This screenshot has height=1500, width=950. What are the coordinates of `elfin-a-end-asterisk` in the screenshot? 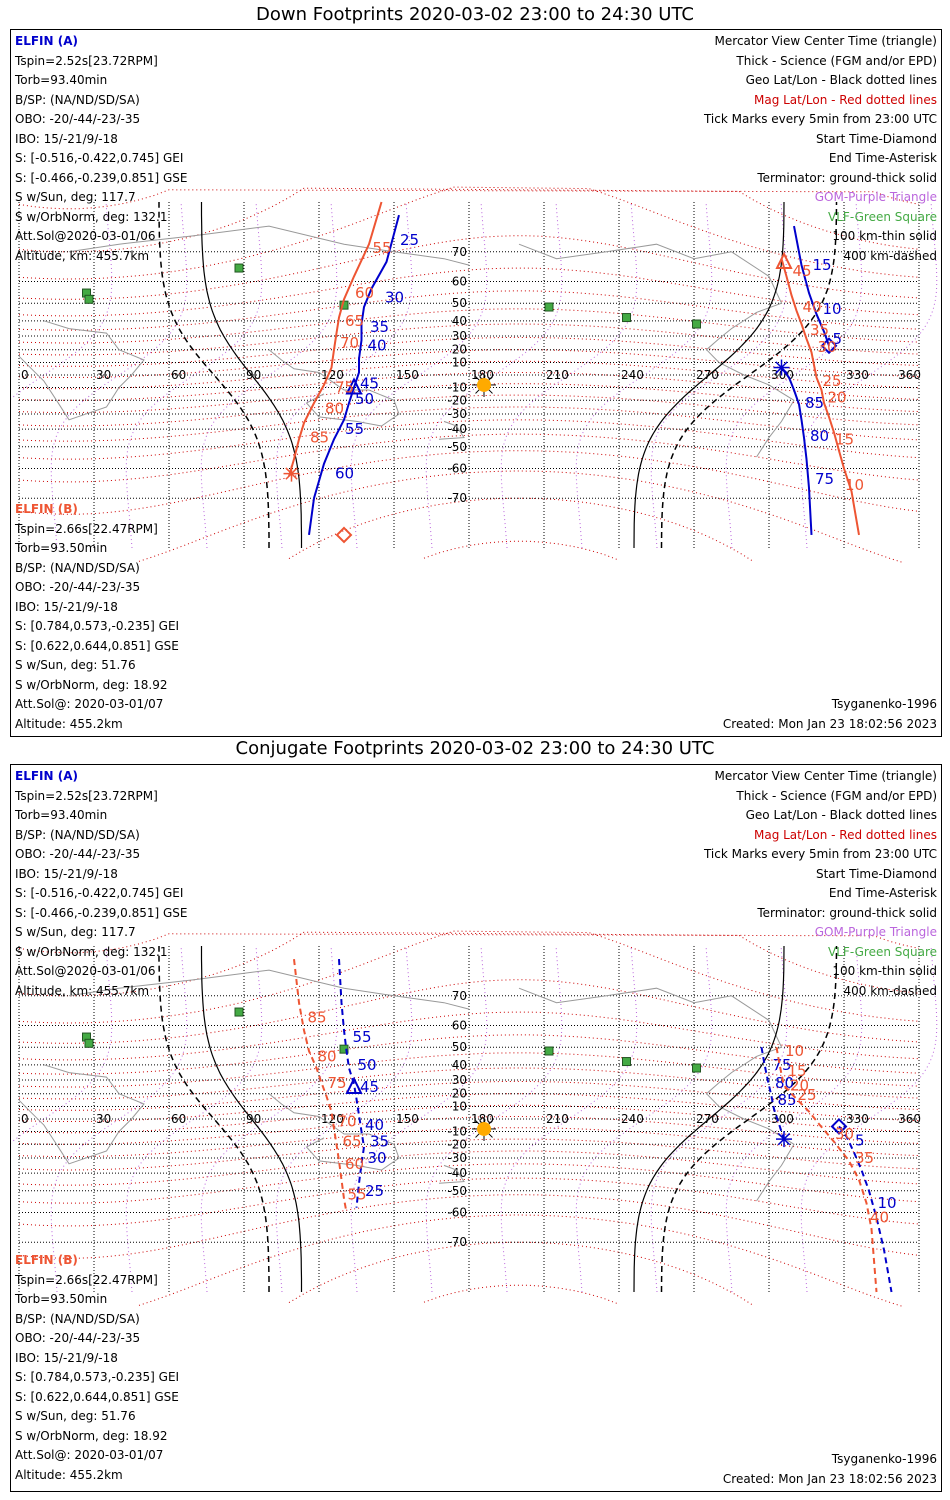 It's located at (781, 367).